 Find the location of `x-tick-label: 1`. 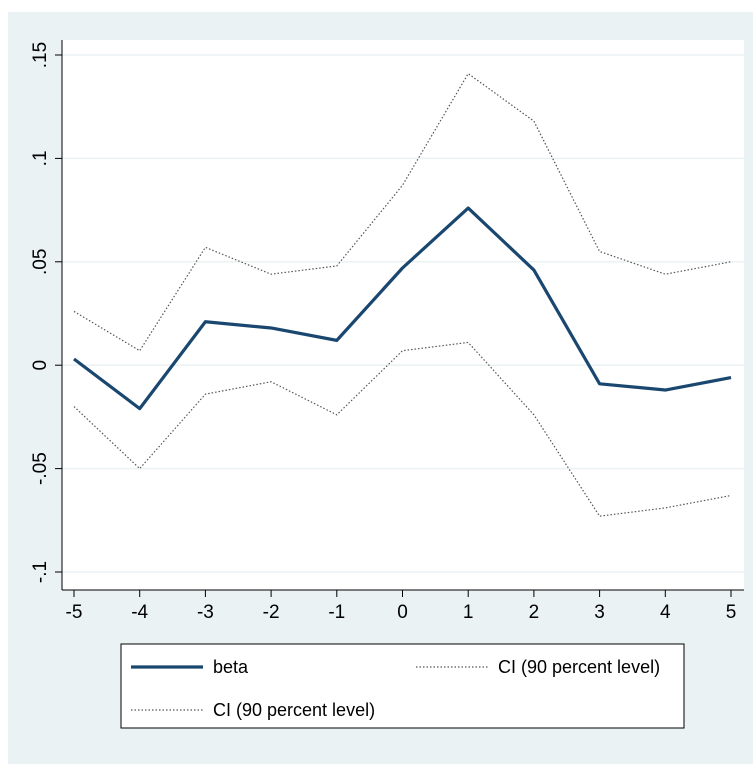

x-tick-label: 1 is located at coordinates (468, 612).